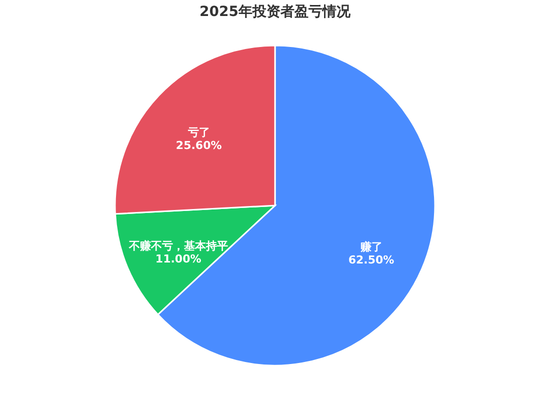 Image resolution: width=550 pixels, height=393 pixels. What do you see at coordinates (199, 145) in the screenshot?
I see `data-label: 25.60%` at bounding box center [199, 145].